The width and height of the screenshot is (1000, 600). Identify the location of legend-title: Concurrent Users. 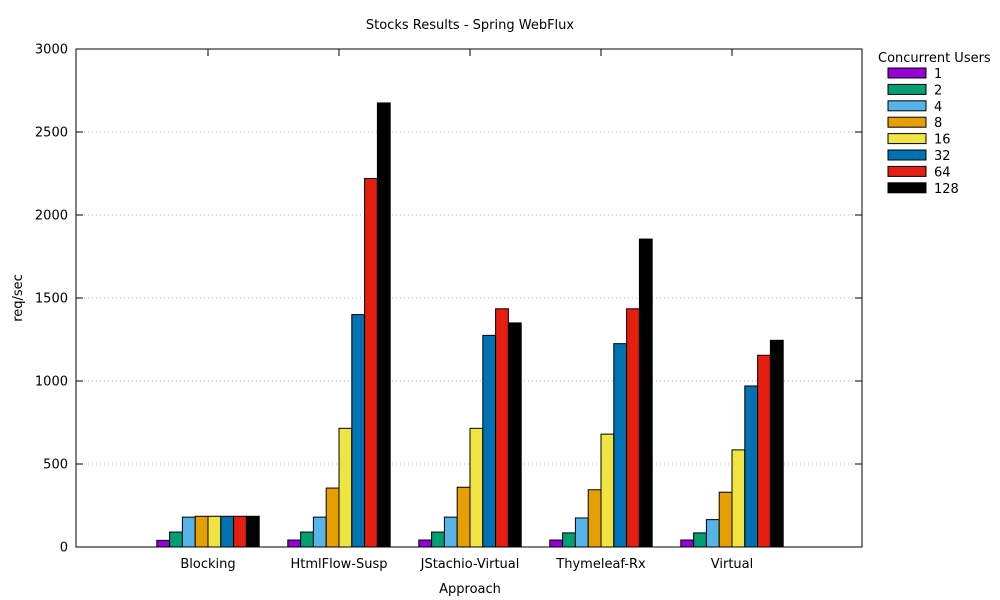
(934, 58).